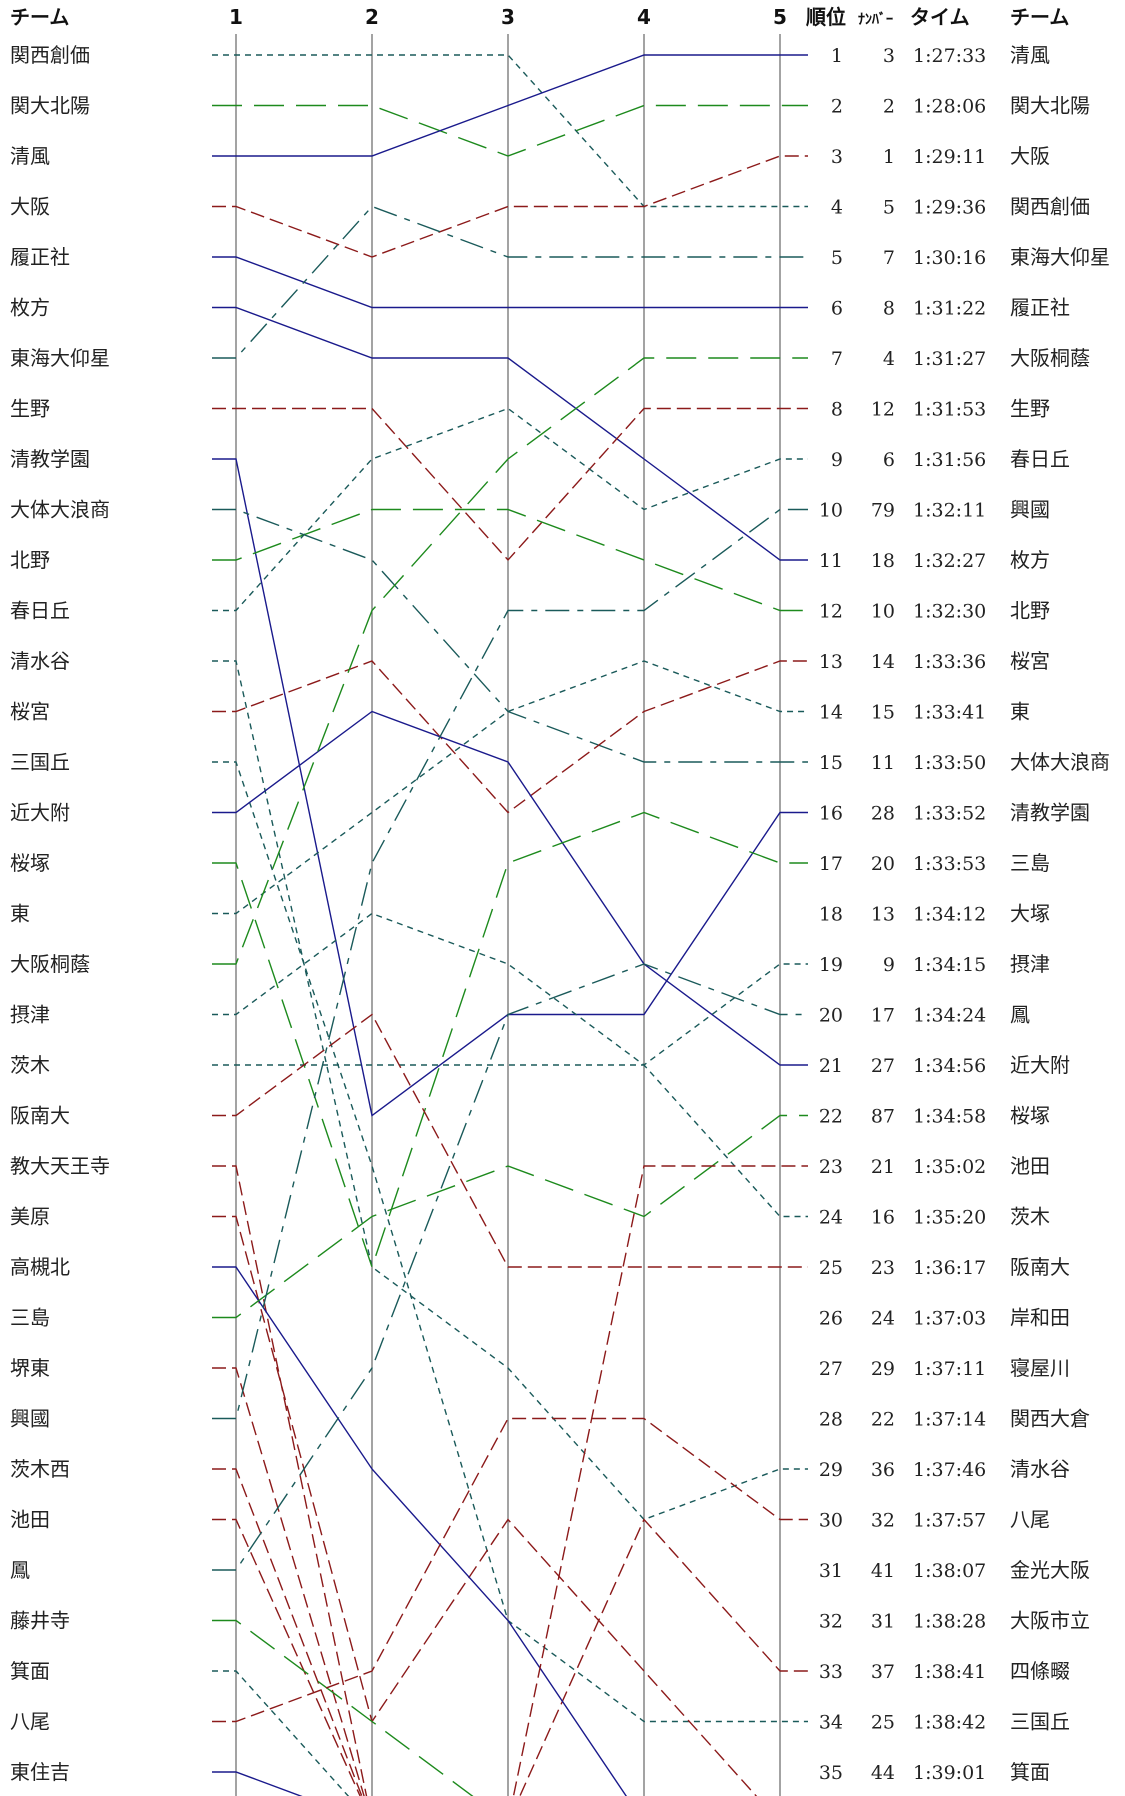  I want to click on result-number: 41, so click(883, 1571).